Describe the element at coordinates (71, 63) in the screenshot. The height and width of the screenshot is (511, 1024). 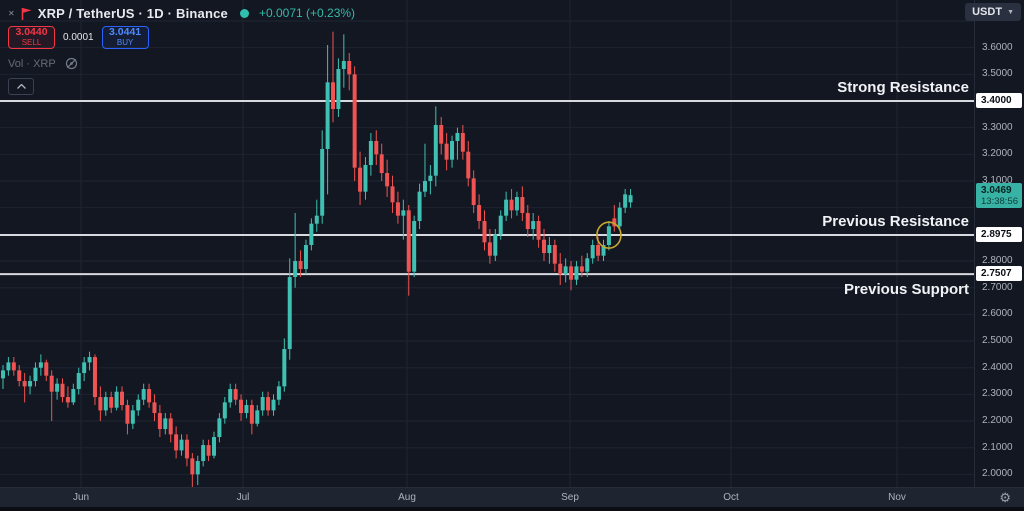
I see `eye-hidden-icon` at that location.